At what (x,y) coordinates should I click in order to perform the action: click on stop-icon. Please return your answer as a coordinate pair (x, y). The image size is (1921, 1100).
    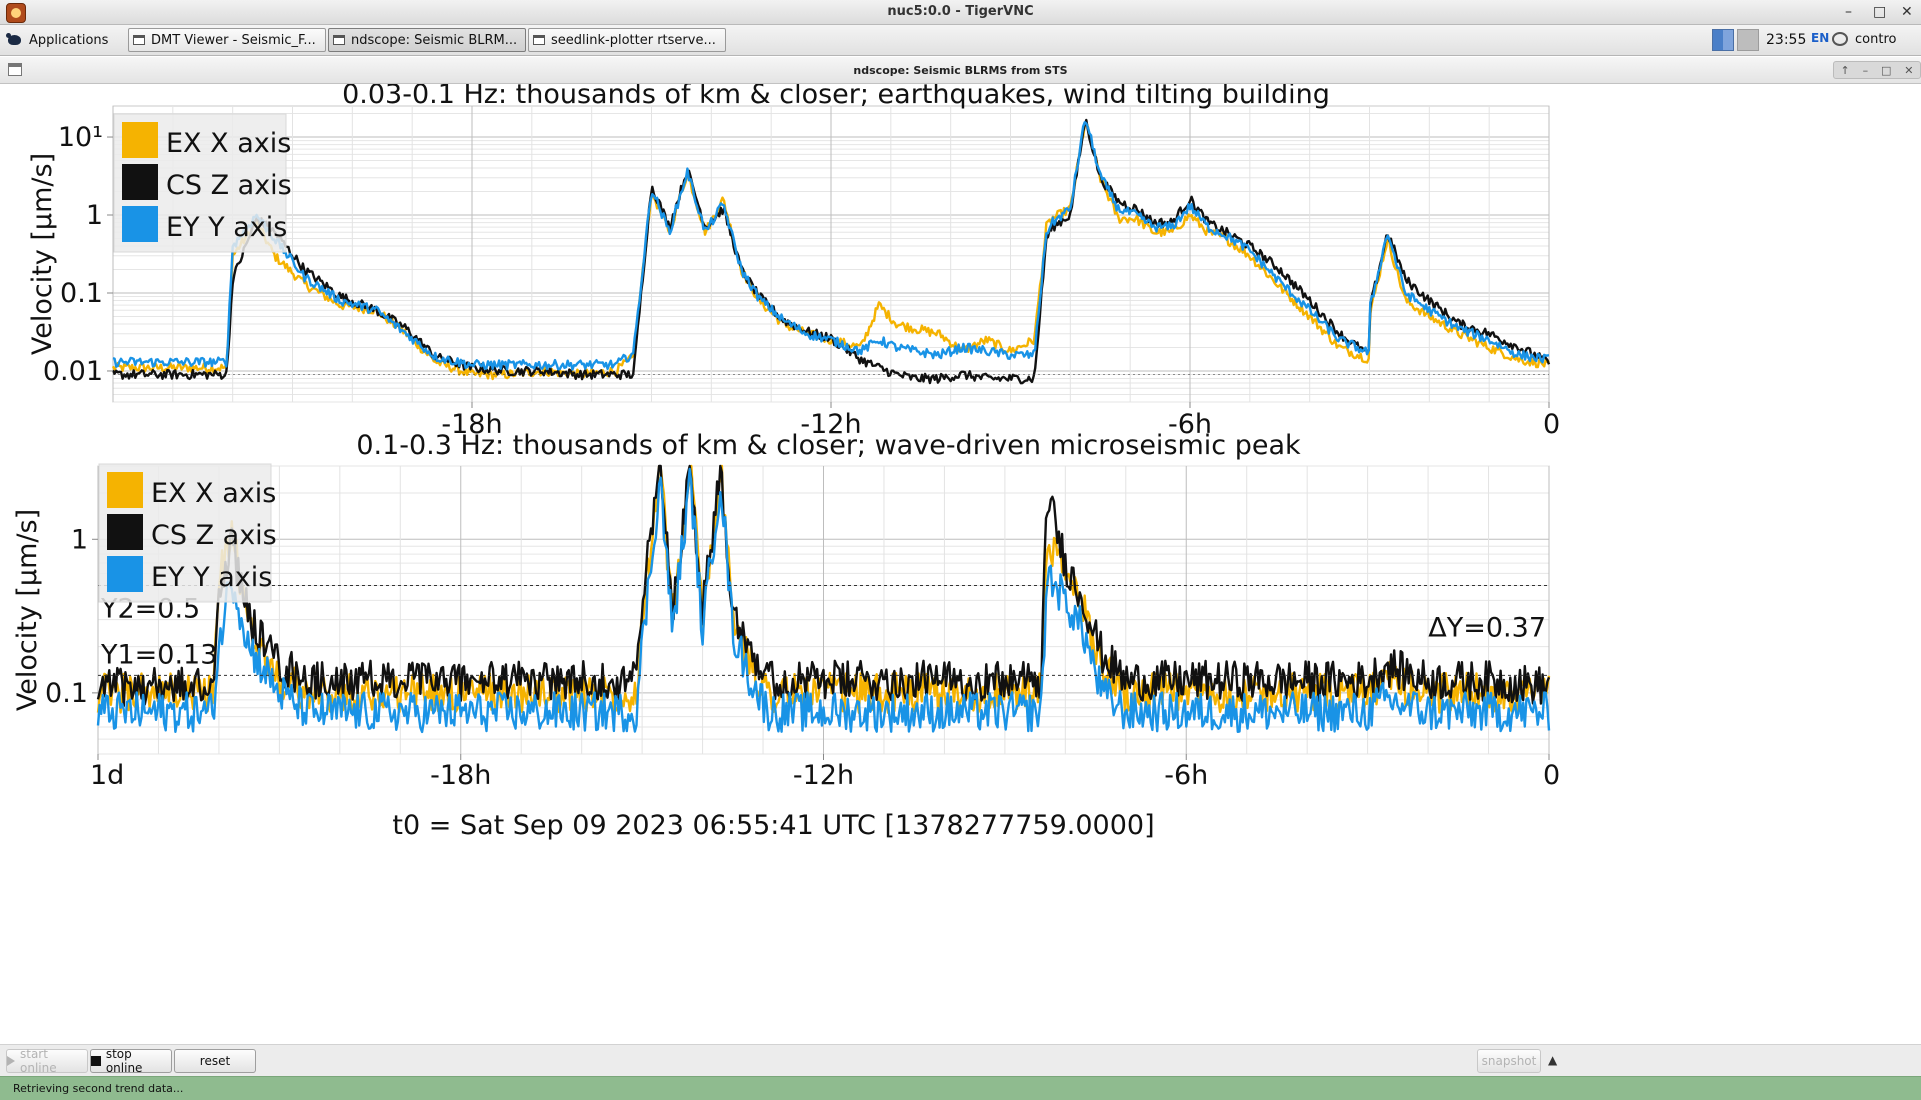
    Looking at the image, I should click on (96, 1061).